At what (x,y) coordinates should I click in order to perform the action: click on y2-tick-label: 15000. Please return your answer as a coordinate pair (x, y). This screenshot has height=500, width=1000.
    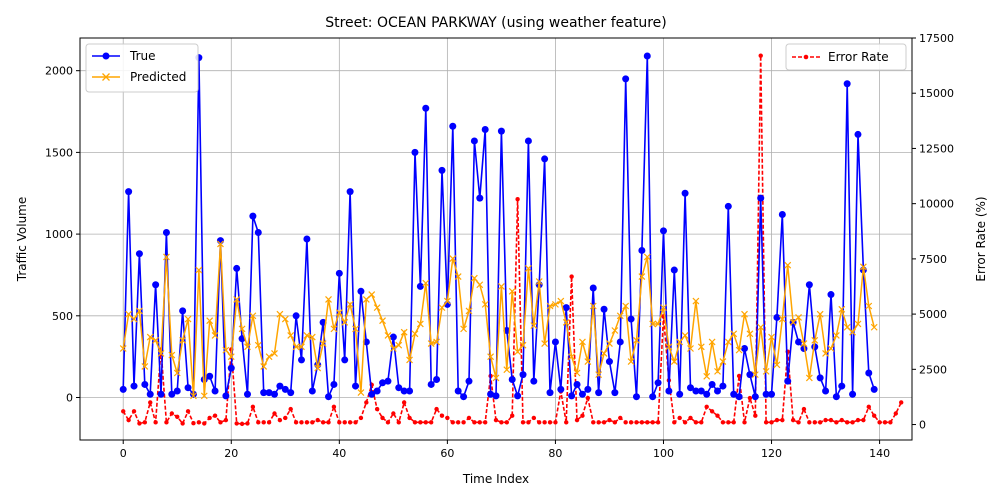
    Looking at the image, I should click on (936, 93).